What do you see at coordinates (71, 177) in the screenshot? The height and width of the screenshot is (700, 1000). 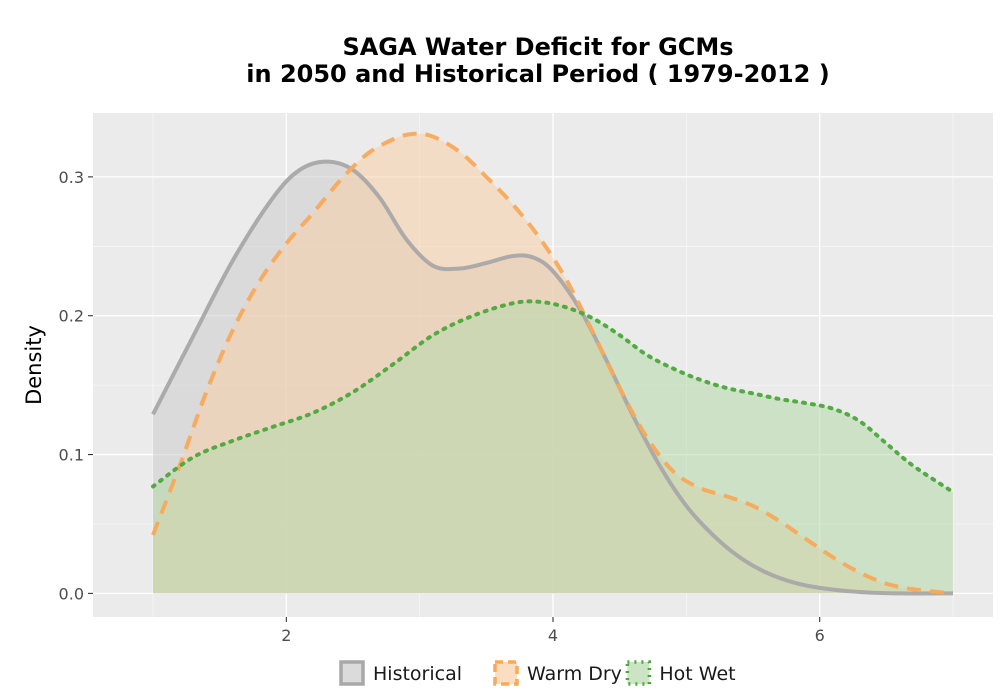 I see `y-tick-label: 0.3` at bounding box center [71, 177].